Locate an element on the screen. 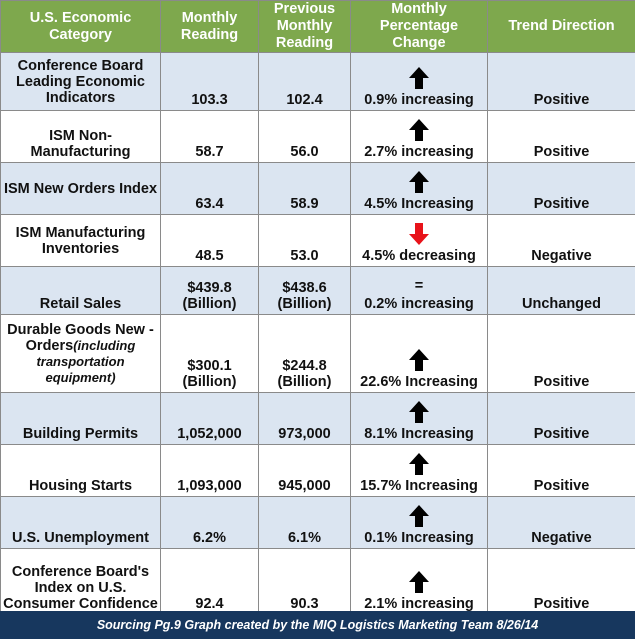 This screenshot has width=635, height=639. header-monthly-reading: Monthly Reading is located at coordinates (209, 26).